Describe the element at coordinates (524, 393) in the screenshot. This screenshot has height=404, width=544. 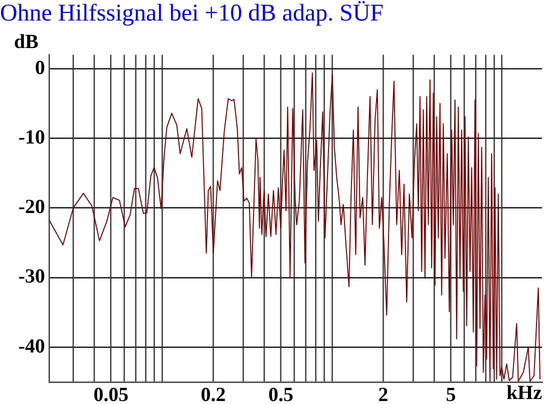
I see `x-axis-title: kHz` at that location.